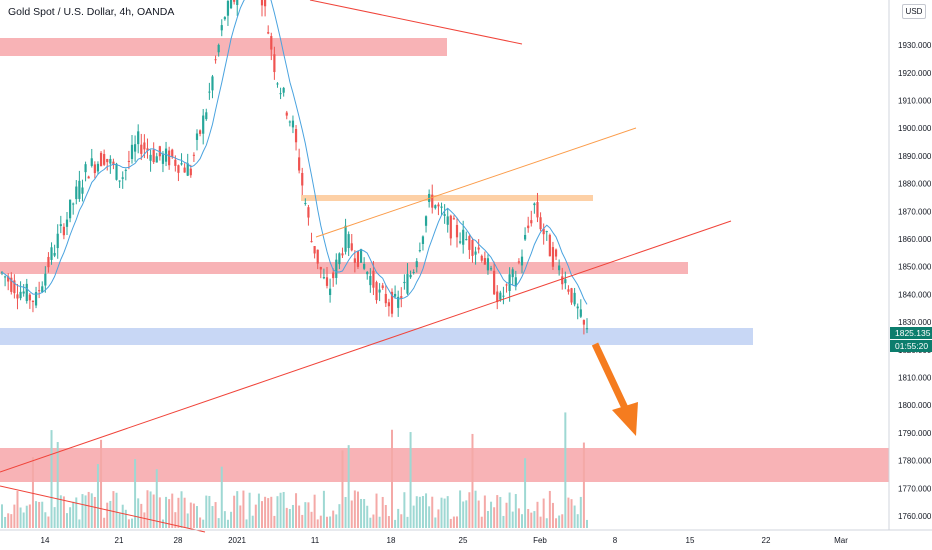  I want to click on price-tick-label: 1810.000, so click(915, 378).